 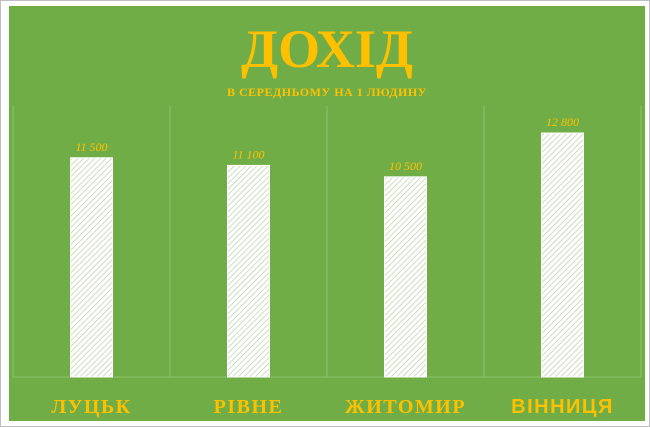 I want to click on chart-subtitle: В СЕРЕДНЬОМУ НА 1 ЛЮДИНУ, so click(x=327, y=92).